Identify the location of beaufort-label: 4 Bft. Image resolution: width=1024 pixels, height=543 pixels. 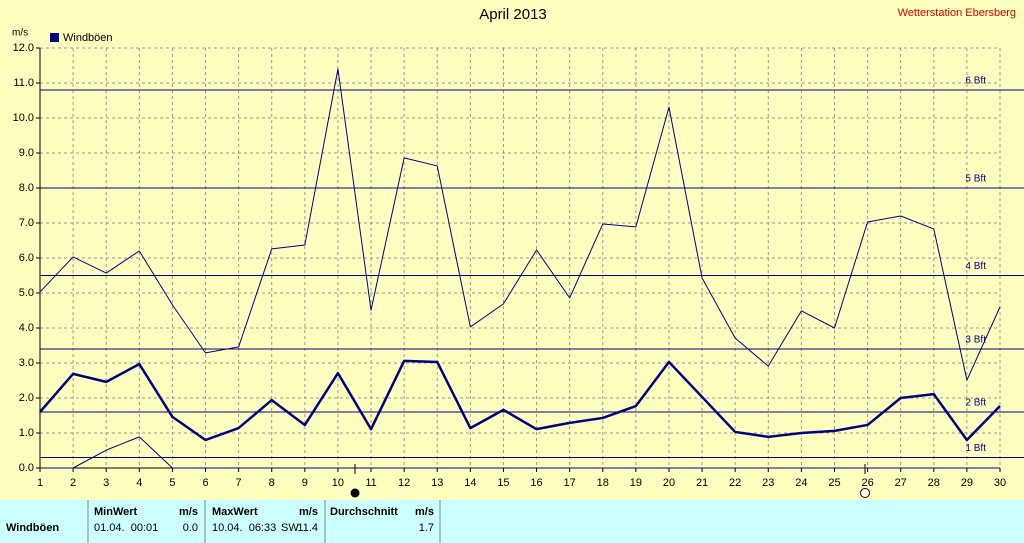
(975, 266).